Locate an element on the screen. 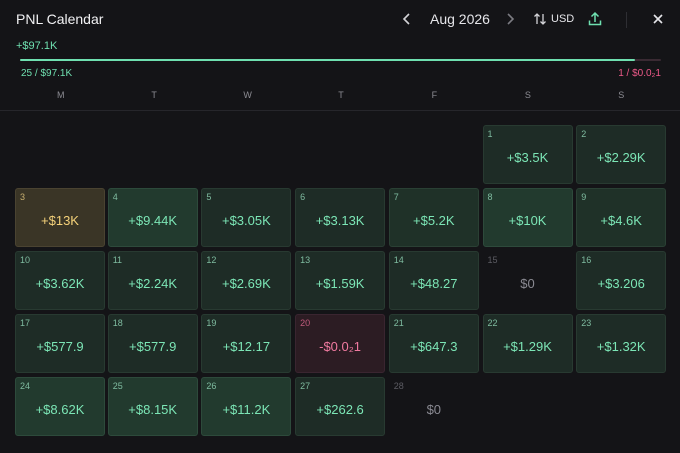 The image size is (680, 453). day-pnl-value: +$2.69K is located at coordinates (246, 283).